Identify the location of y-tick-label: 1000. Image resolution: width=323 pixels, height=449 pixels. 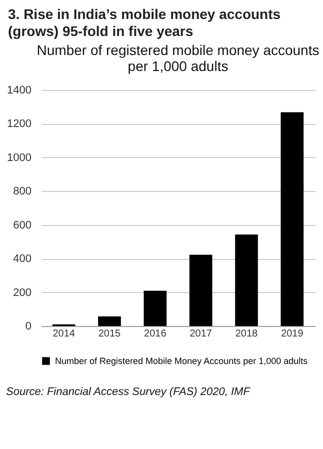
(19, 158).